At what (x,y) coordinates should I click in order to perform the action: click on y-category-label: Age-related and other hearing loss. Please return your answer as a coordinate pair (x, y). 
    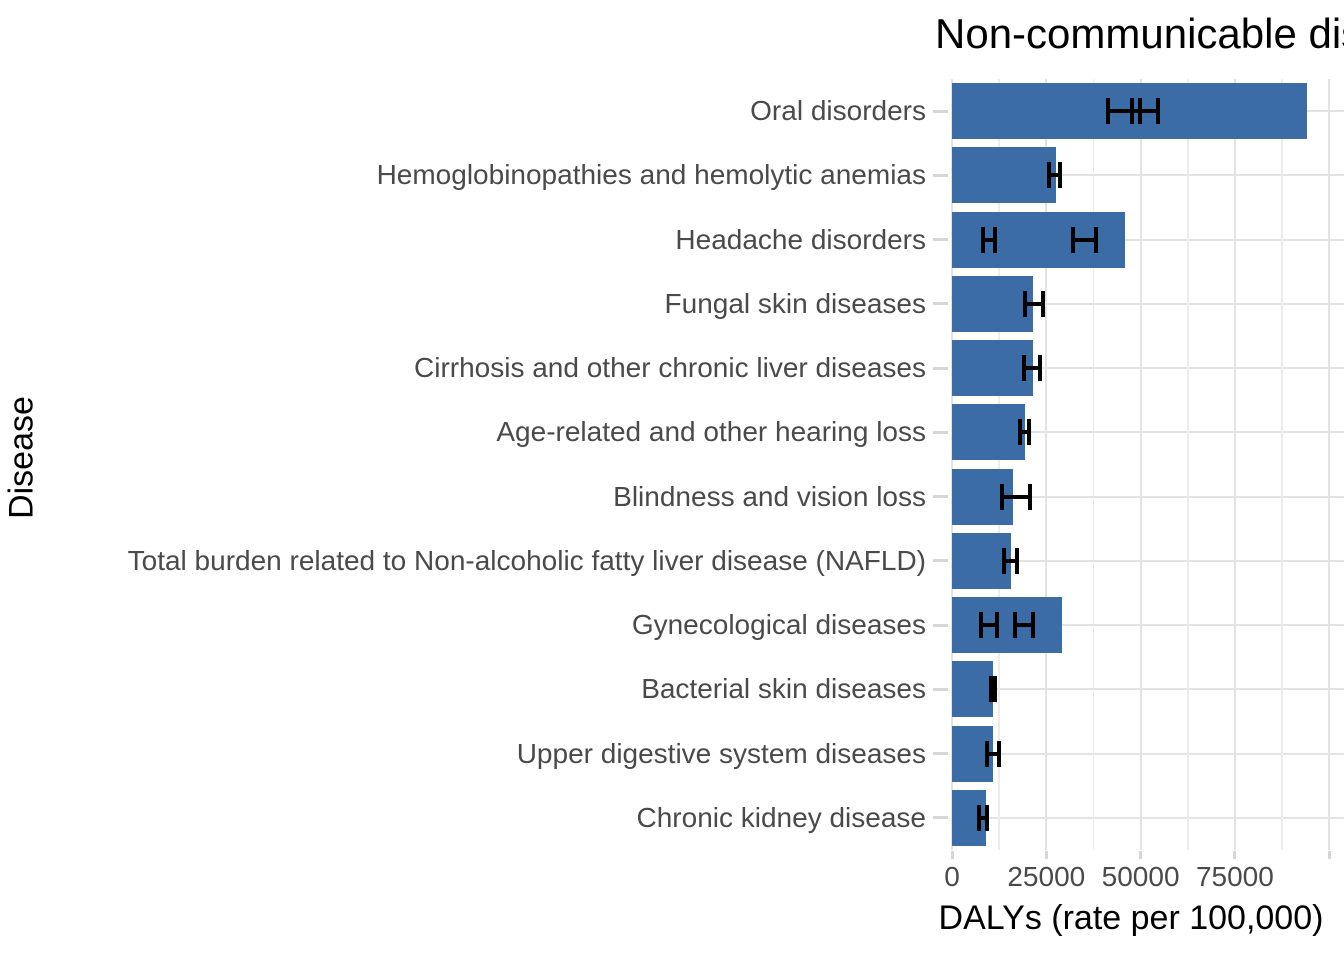
    Looking at the image, I should click on (711, 432).